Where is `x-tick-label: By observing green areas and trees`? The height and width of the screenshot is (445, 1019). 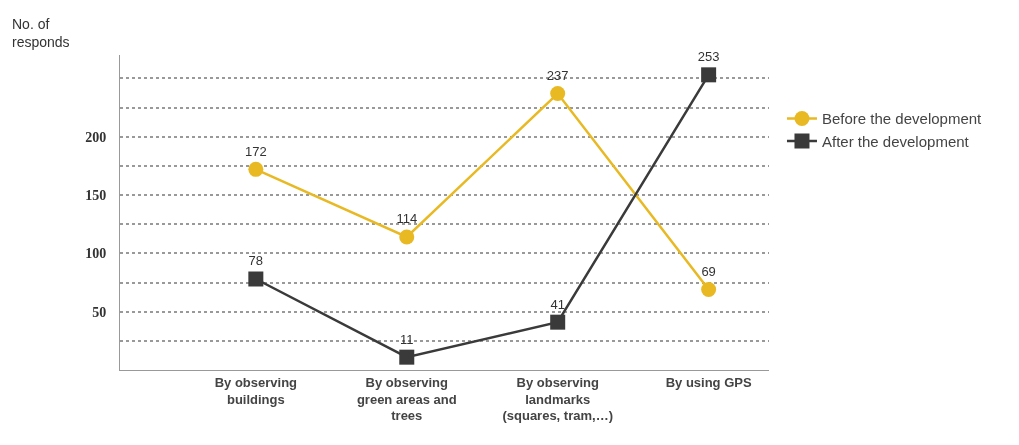
x-tick-label: By observing green areas and trees is located at coordinates (406, 399).